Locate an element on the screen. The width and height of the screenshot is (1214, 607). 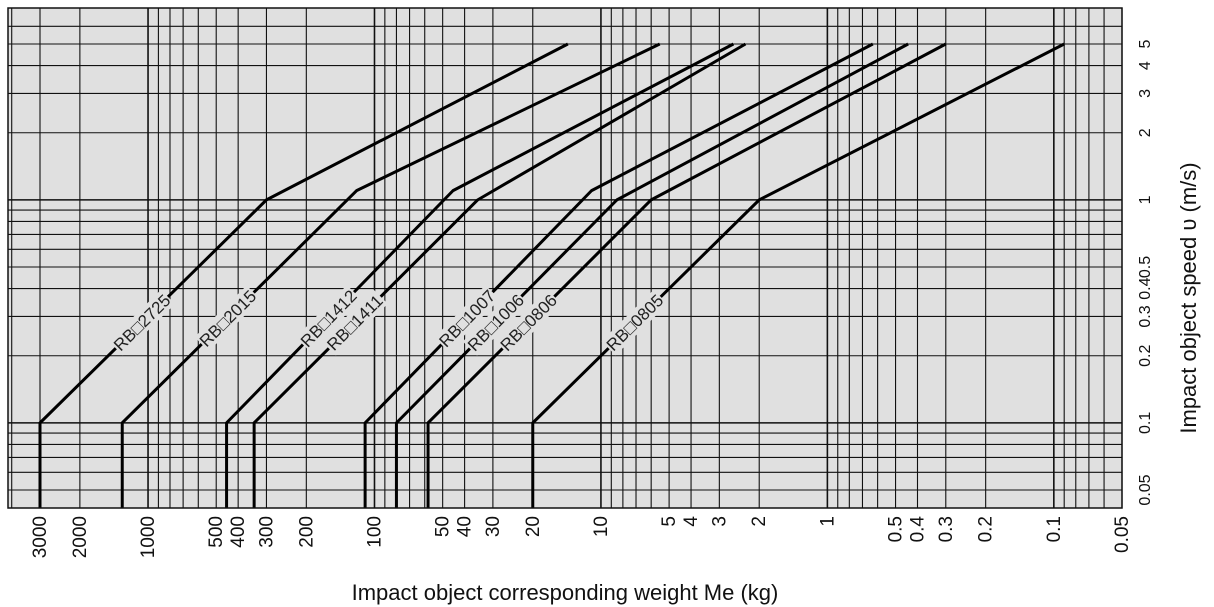
x-tick-label: 0.2 is located at coordinates (986, 529).